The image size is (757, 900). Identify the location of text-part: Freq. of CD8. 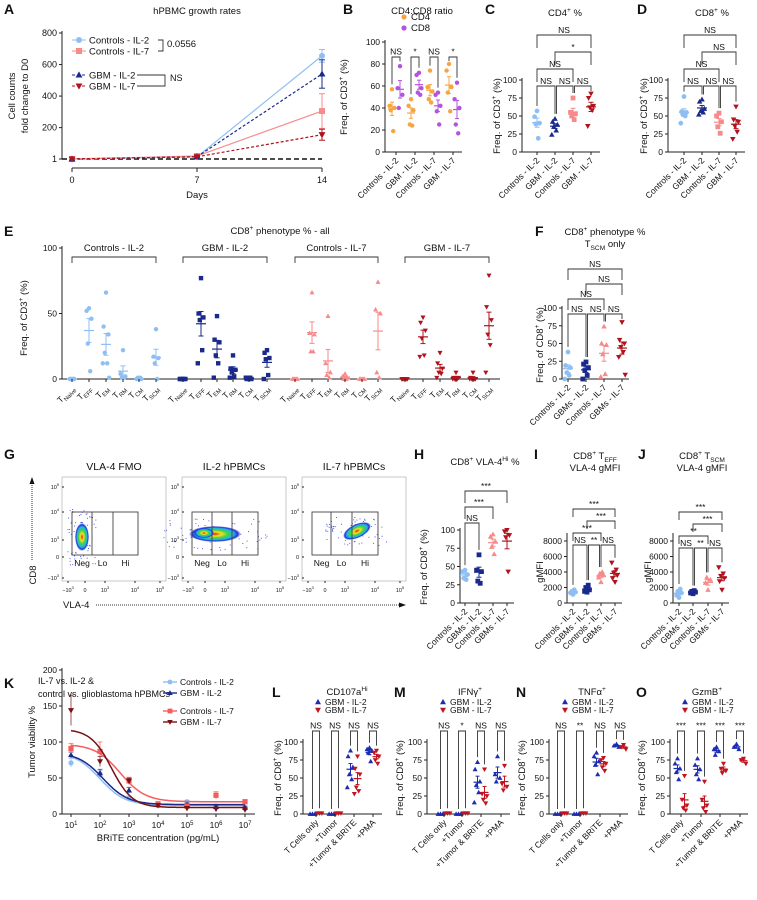
(540, 355).